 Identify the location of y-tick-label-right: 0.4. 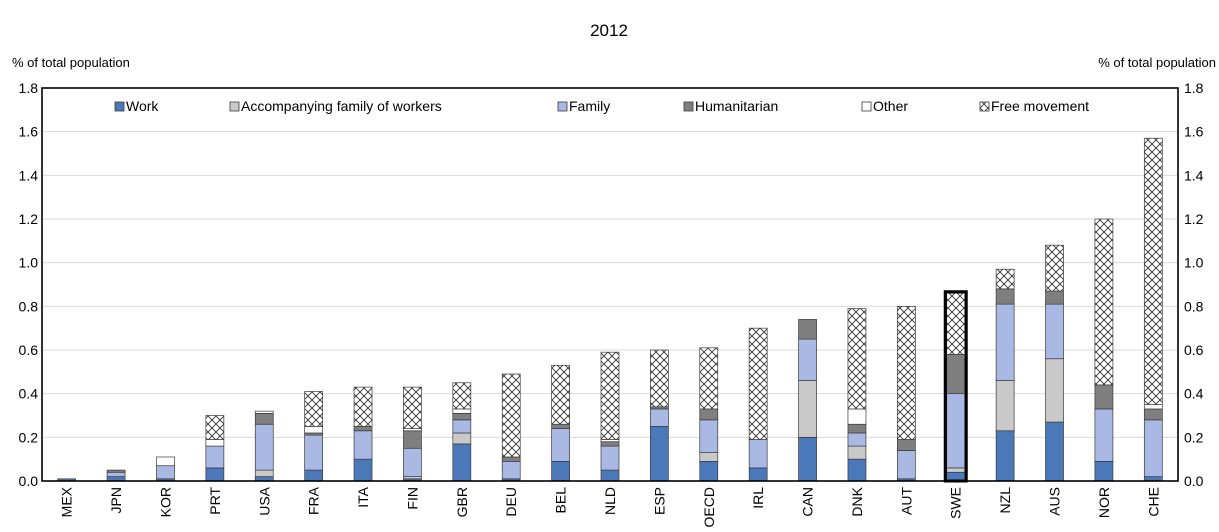
(1194, 394).